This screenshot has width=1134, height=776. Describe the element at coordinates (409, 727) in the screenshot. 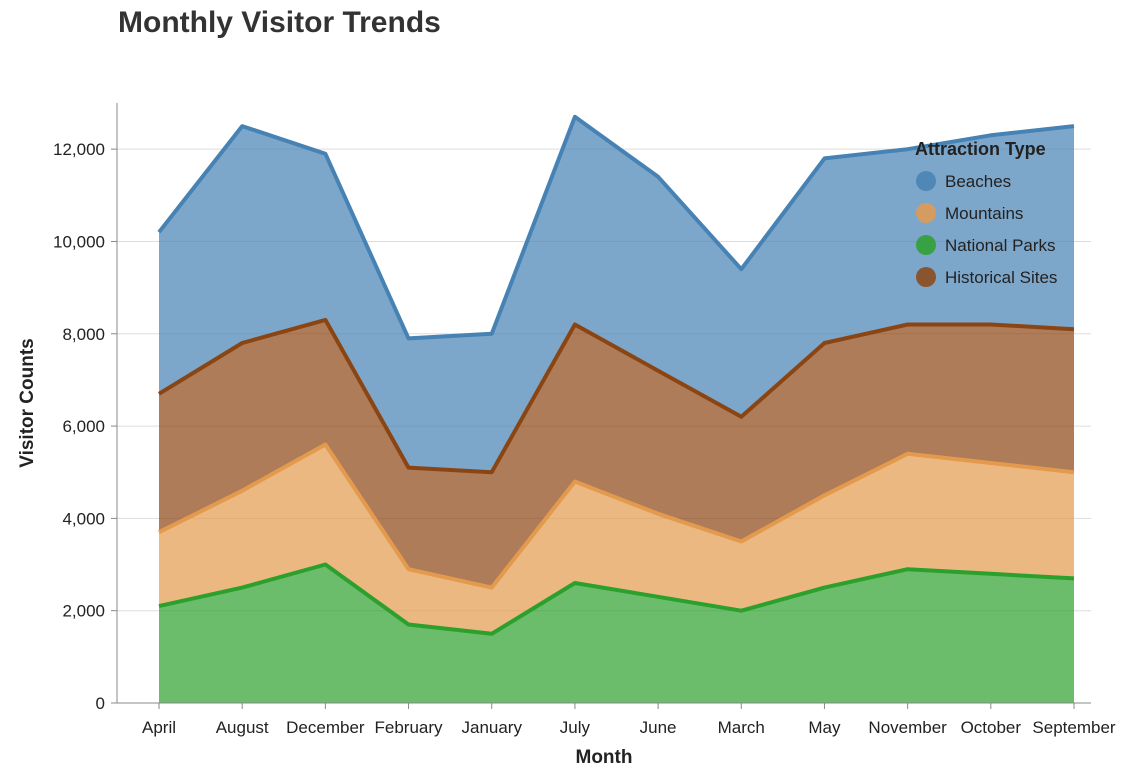

I see `x-tick-label: February` at that location.